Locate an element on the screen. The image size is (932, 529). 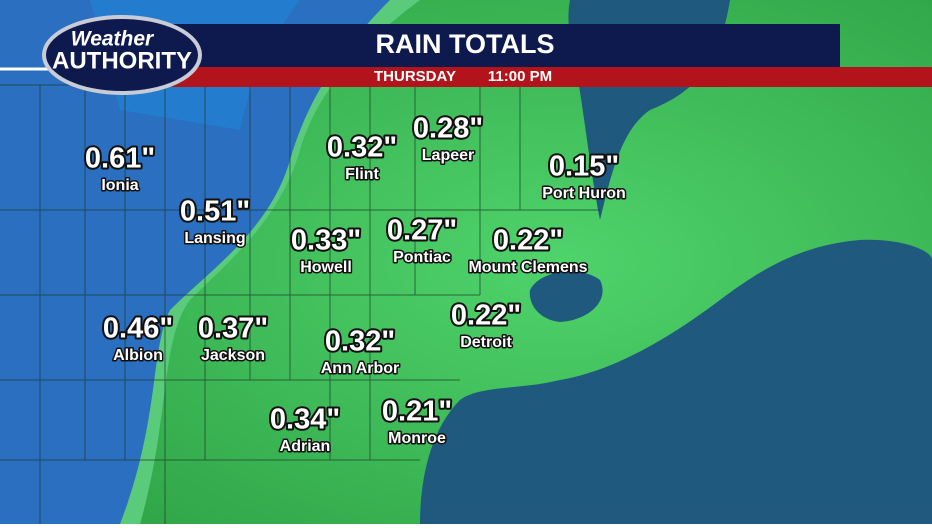
city-name: Howell is located at coordinates (326, 267).